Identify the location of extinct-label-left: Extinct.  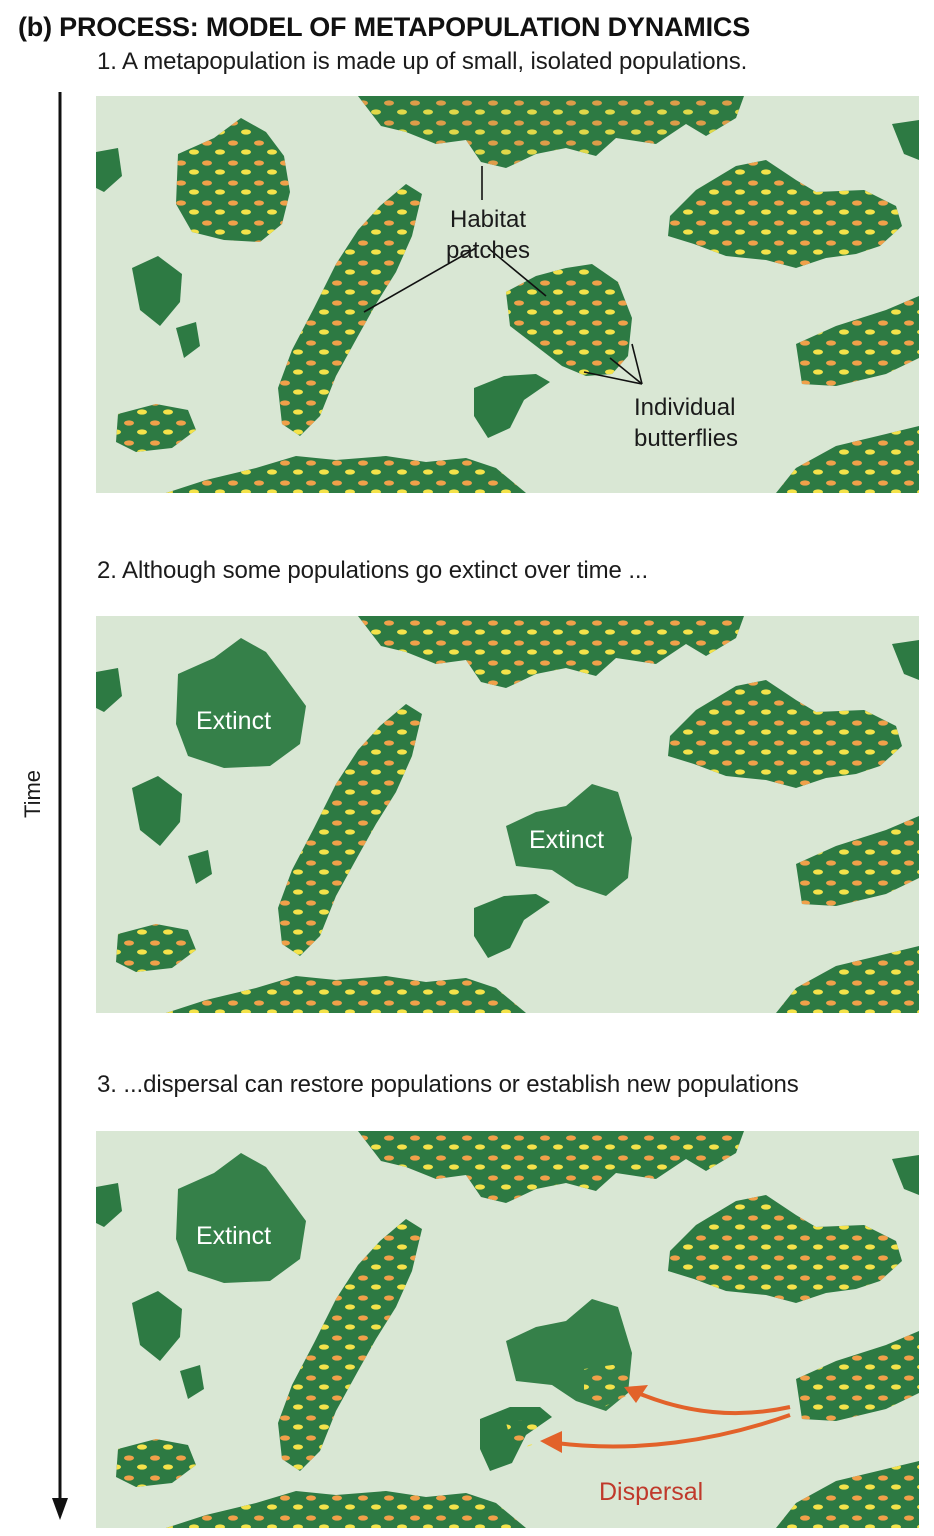
(234, 721).